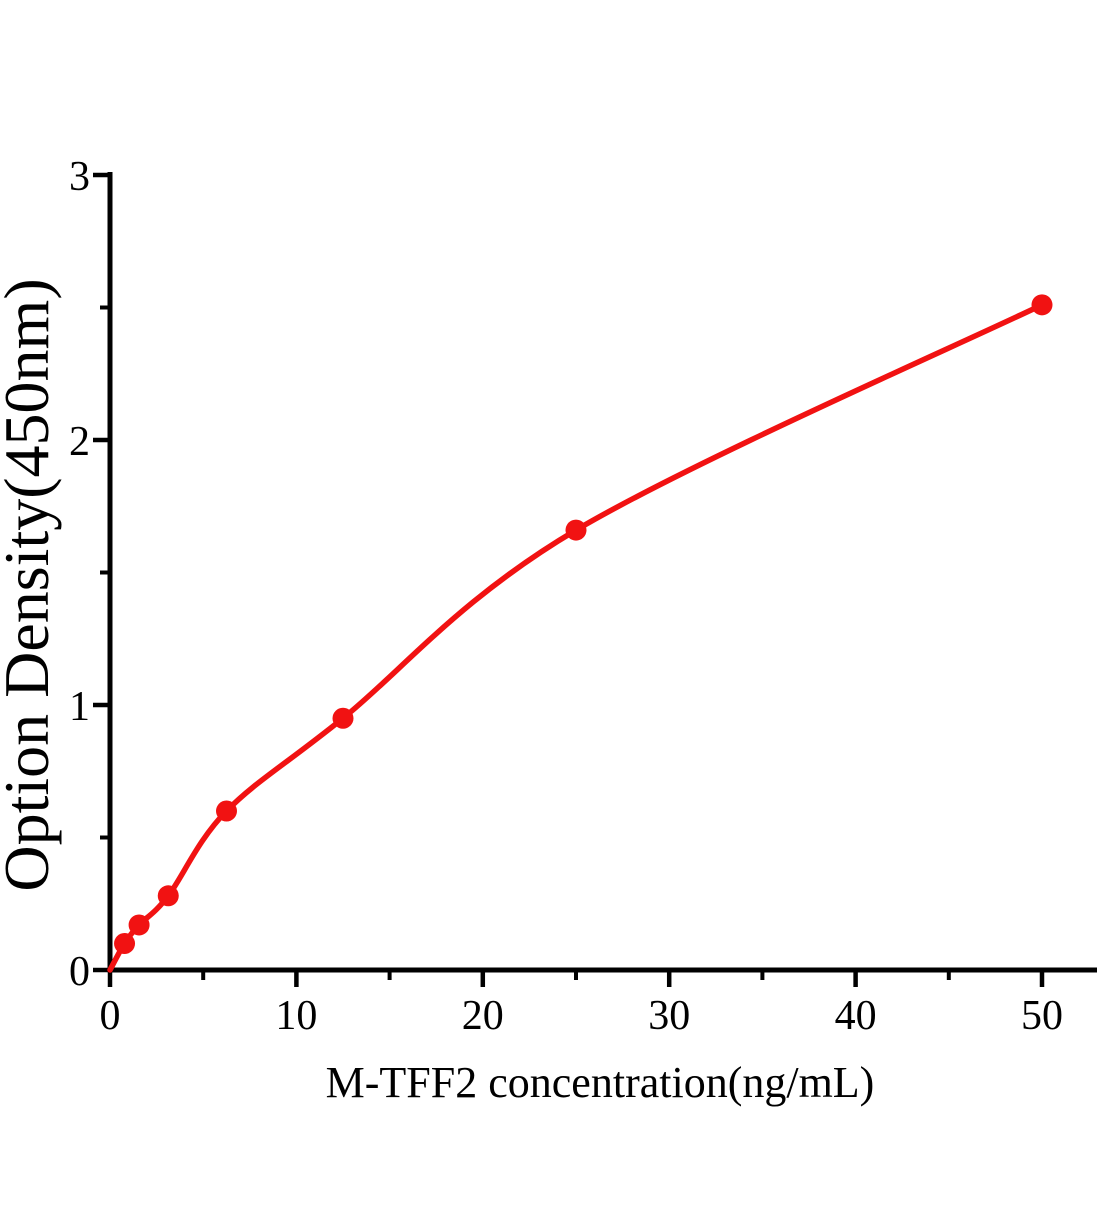 The height and width of the screenshot is (1205, 1104). I want to click on x-tick-label: 0, so click(110, 1016).